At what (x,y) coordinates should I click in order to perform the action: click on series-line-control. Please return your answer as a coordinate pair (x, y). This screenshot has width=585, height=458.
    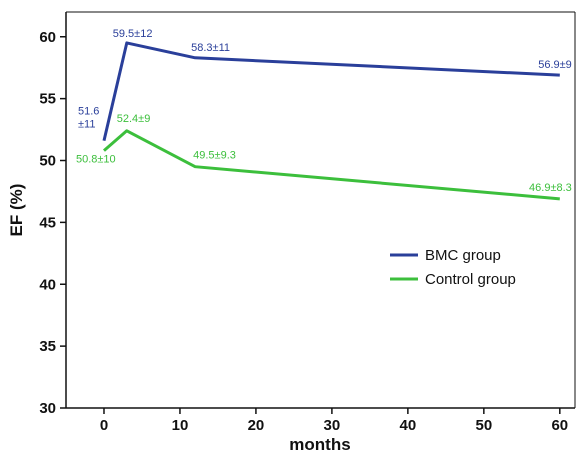
    Looking at the image, I should click on (331, 165).